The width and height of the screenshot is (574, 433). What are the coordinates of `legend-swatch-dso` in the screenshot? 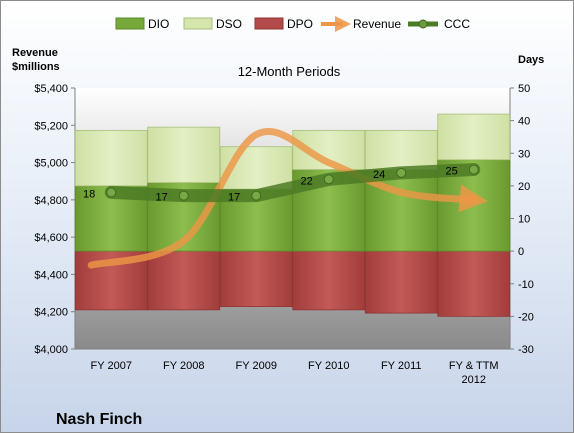 It's located at (198, 23).